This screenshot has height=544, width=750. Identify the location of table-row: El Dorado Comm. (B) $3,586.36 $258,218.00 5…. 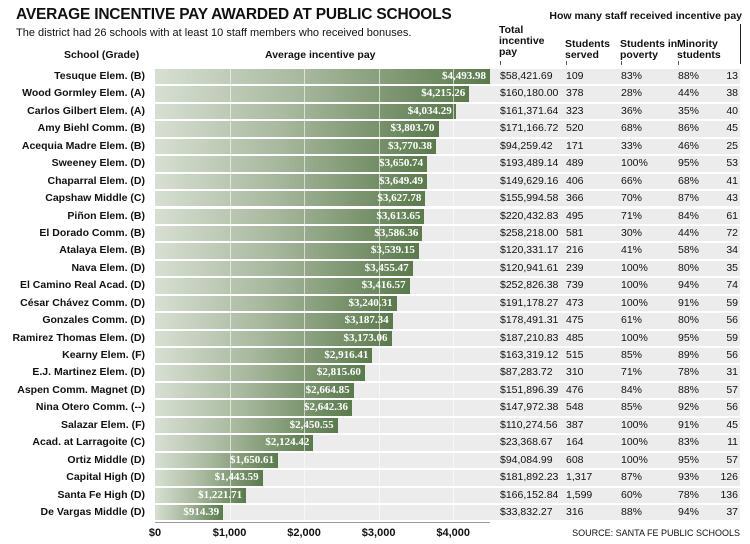
(375, 233).